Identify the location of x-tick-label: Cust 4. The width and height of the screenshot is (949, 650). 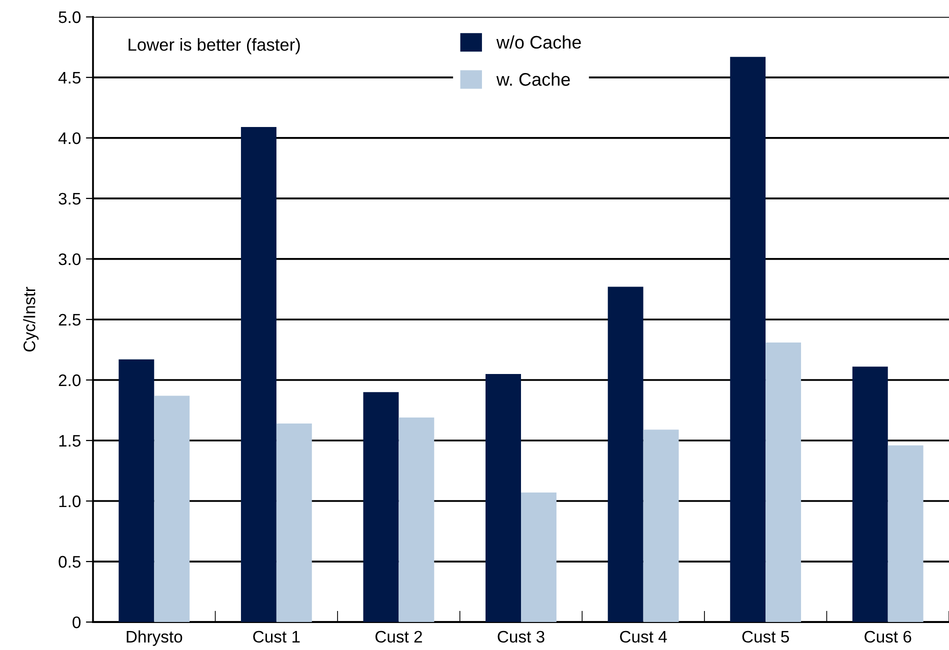
(643, 636).